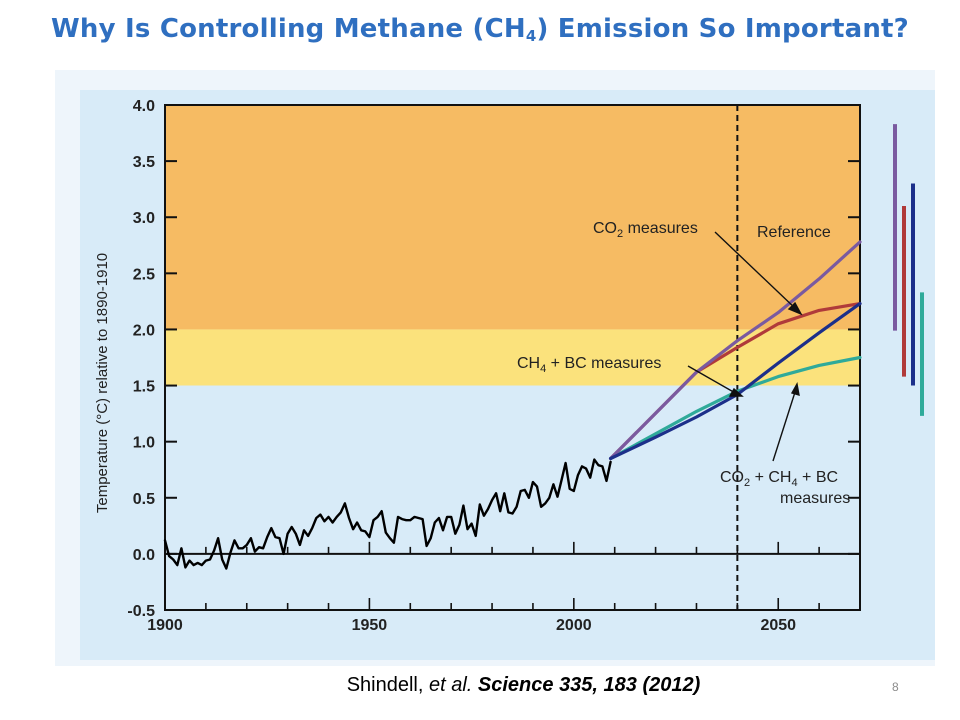 This screenshot has width=960, height=720. Describe the element at coordinates (450, 685) in the screenshot. I see `citation-etal: et al.` at that location.